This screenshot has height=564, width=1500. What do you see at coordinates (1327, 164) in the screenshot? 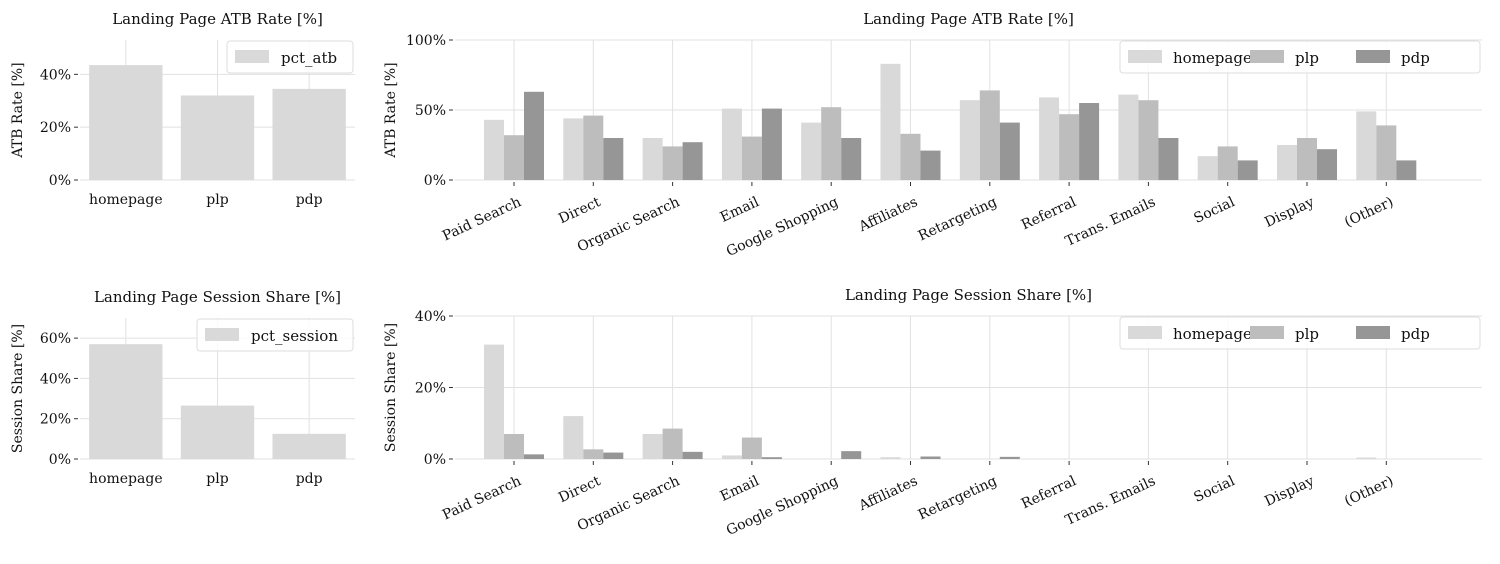
I see `bar-pdp-Display` at bounding box center [1327, 164].